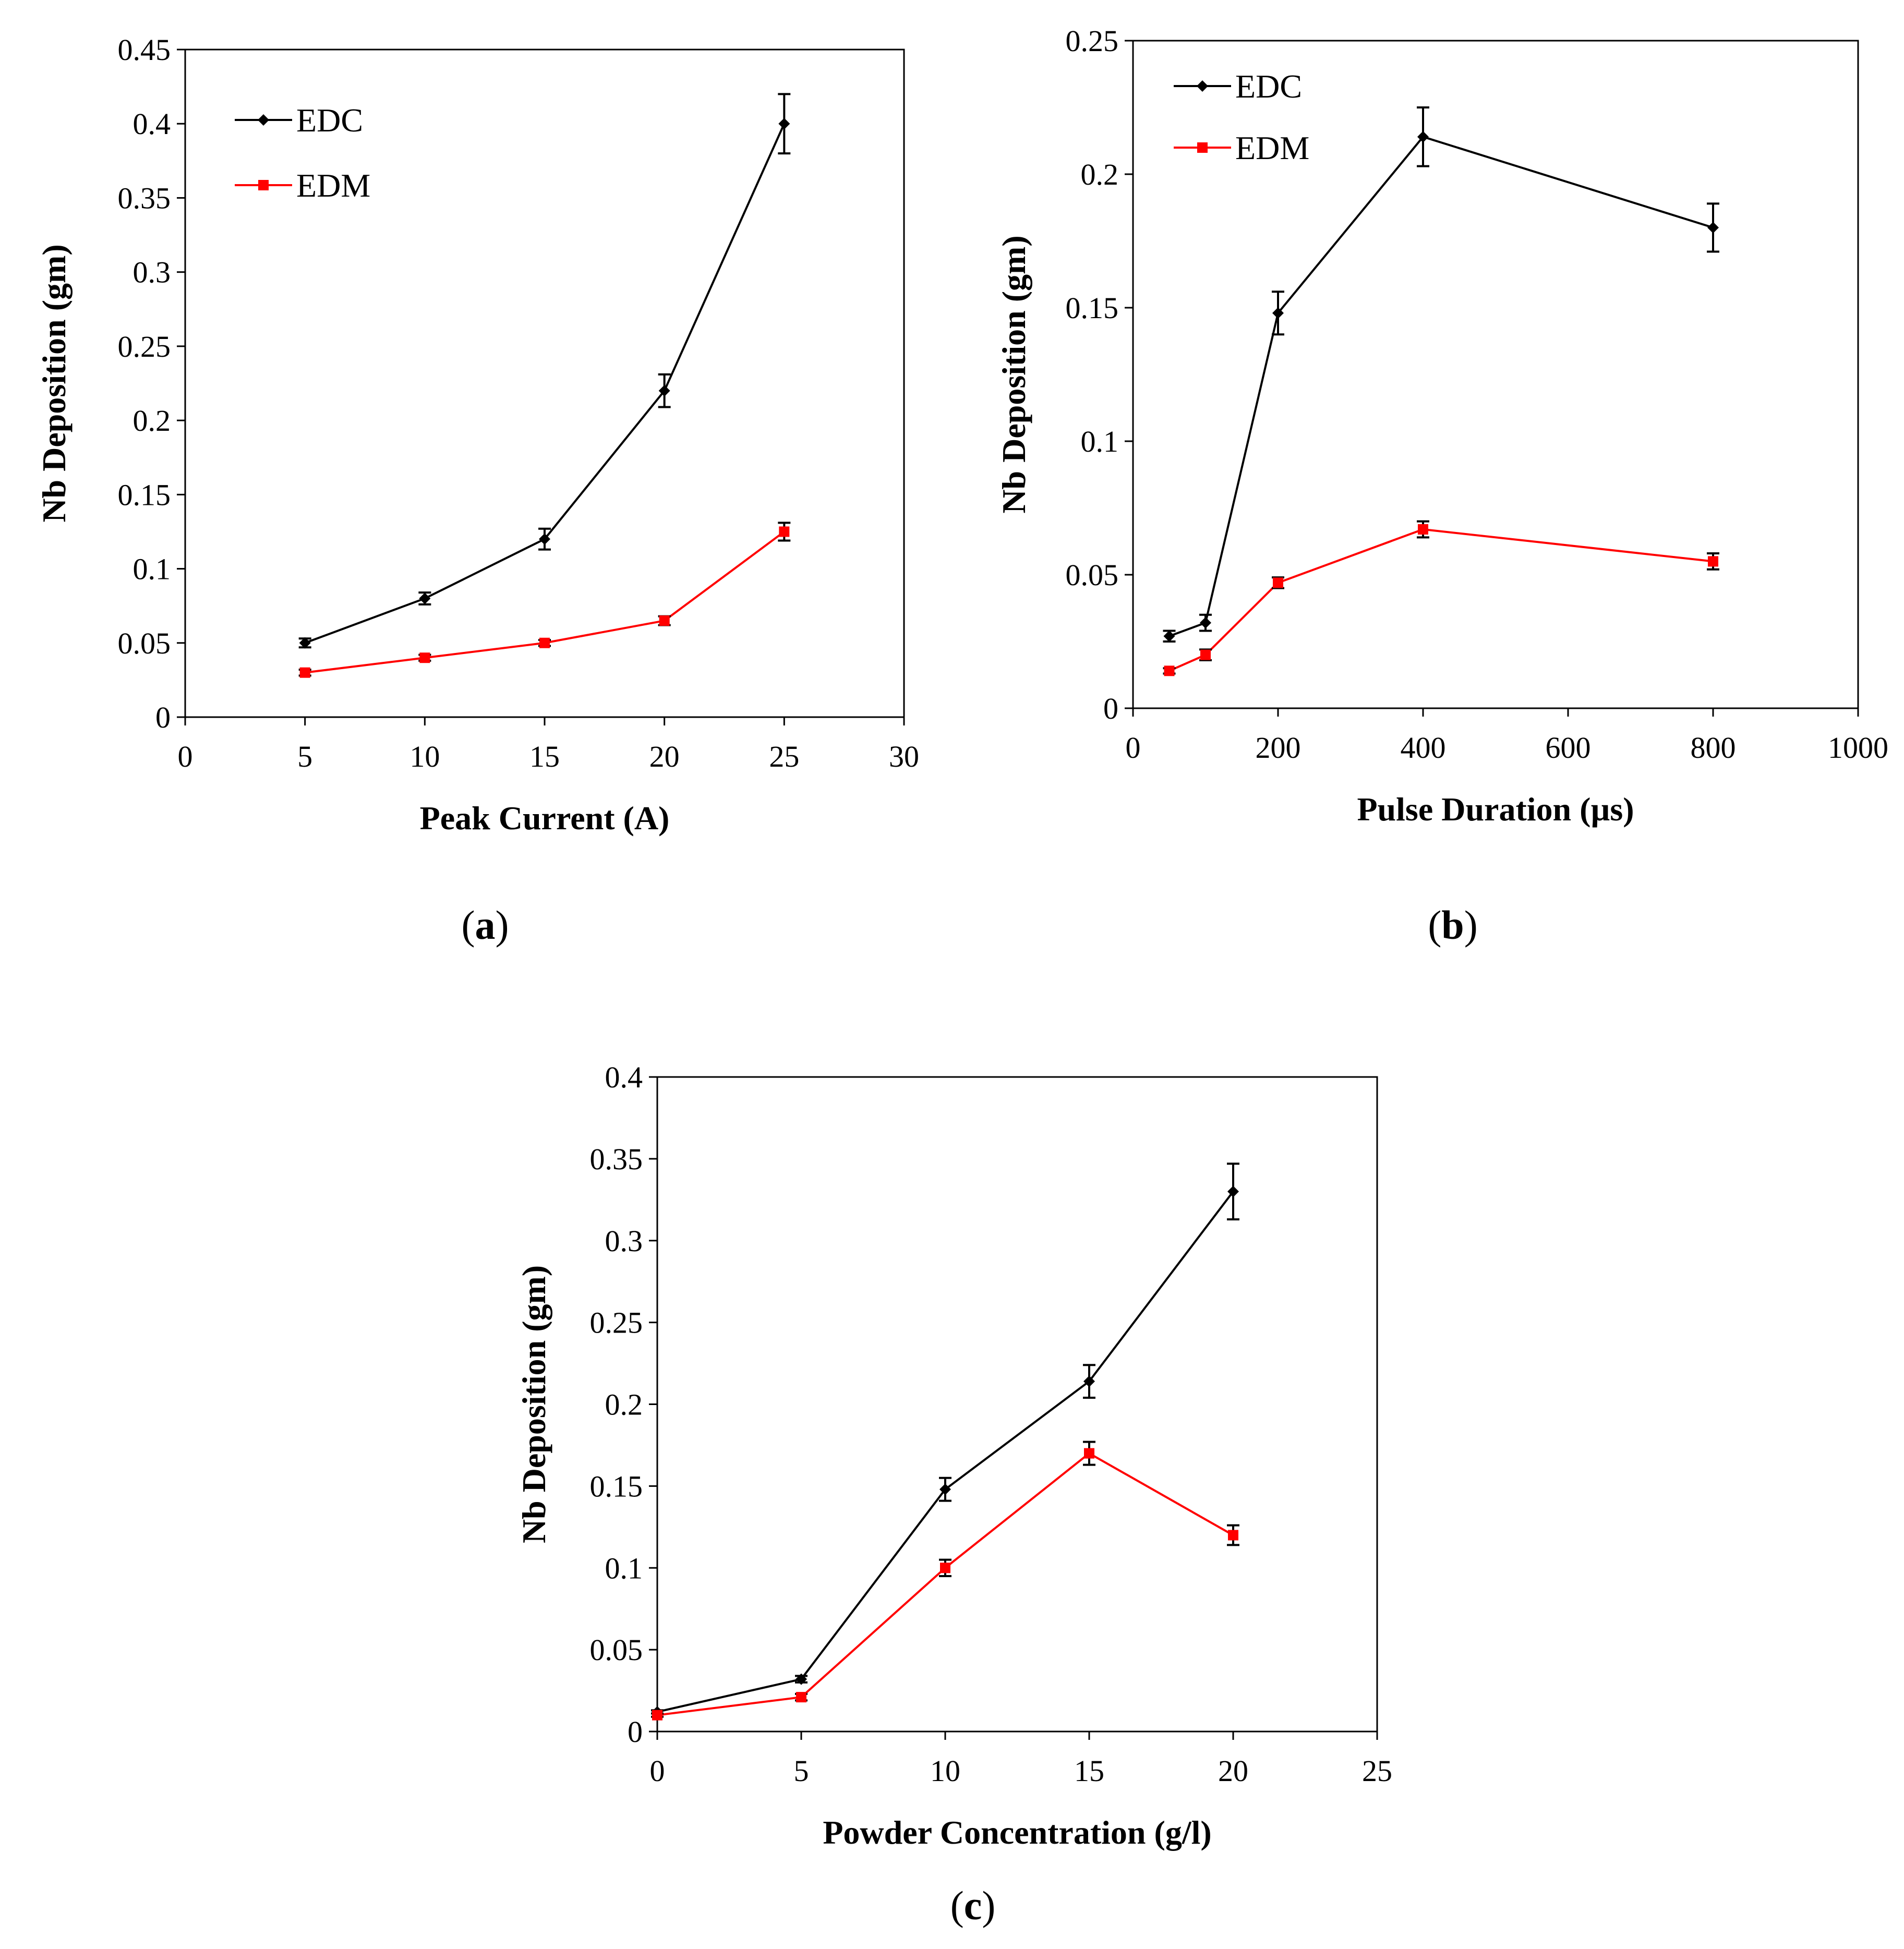  What do you see at coordinates (544, 371) in the screenshot?
I see `series-edc` at bounding box center [544, 371].